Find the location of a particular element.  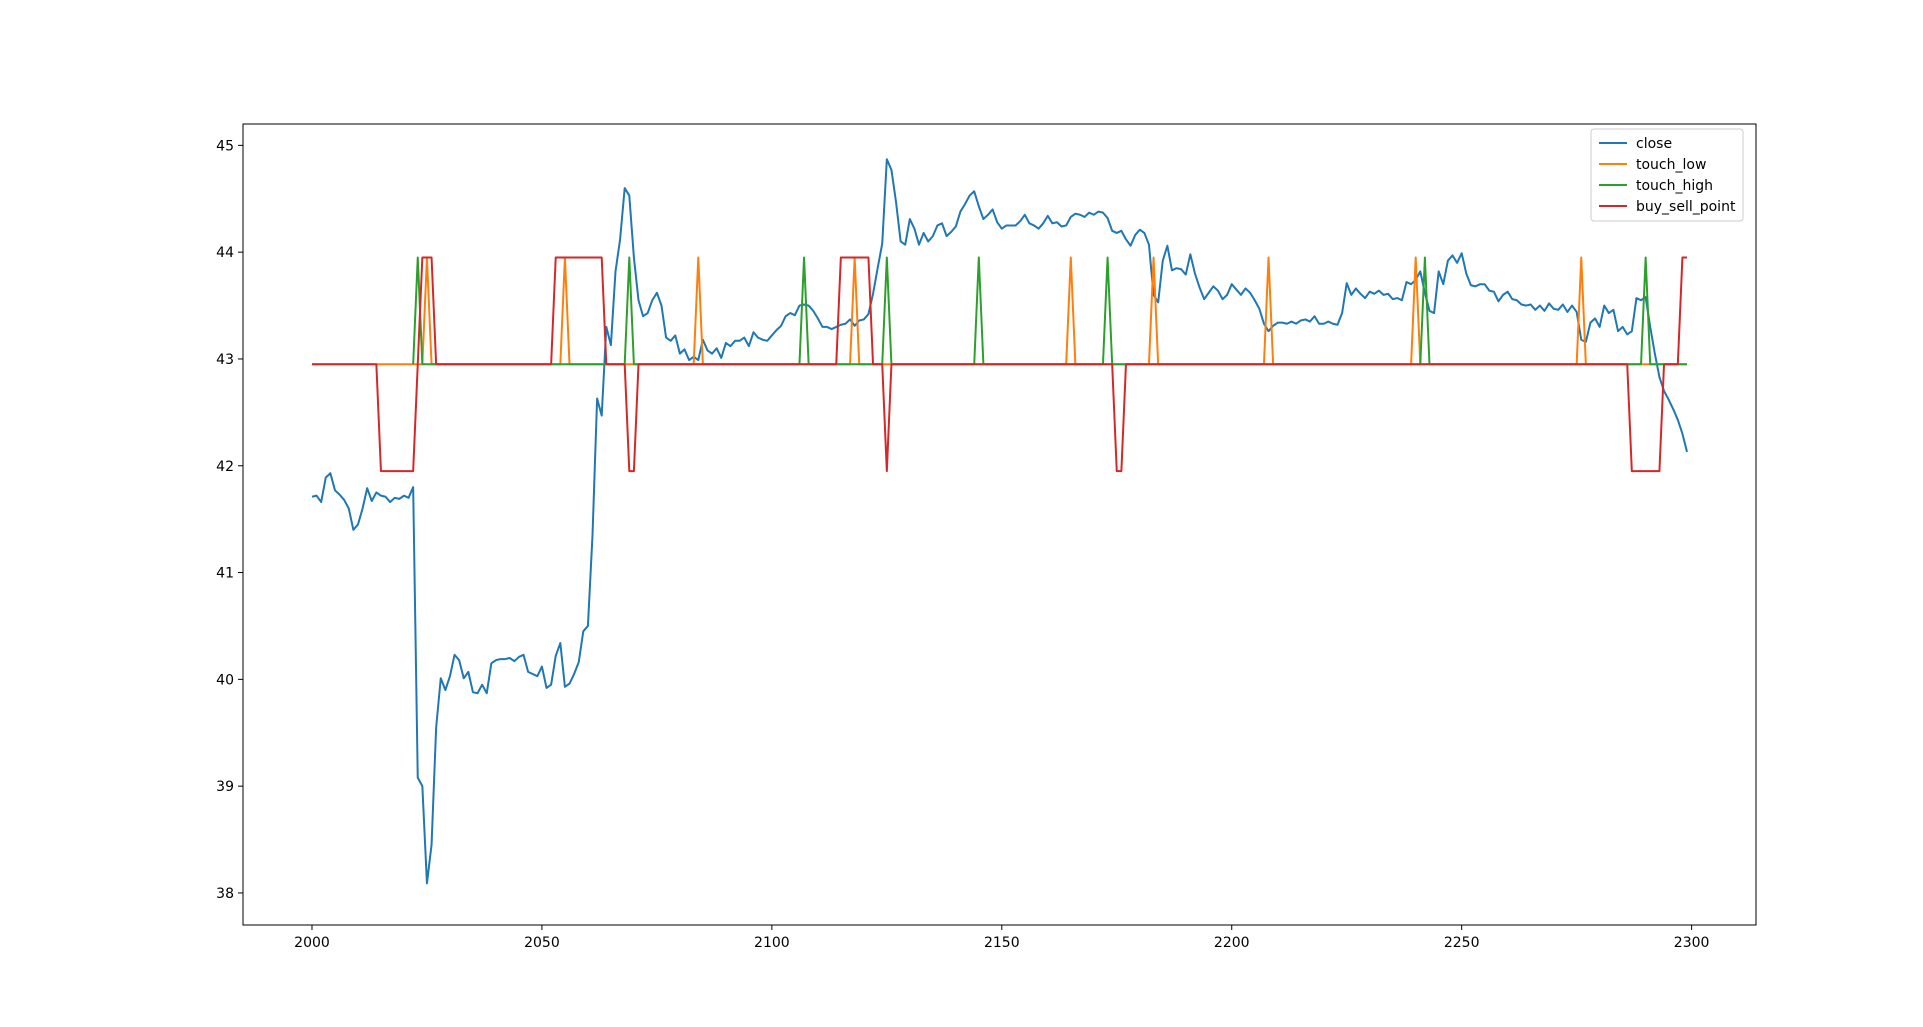

series-line-touch-low is located at coordinates (999, 311).